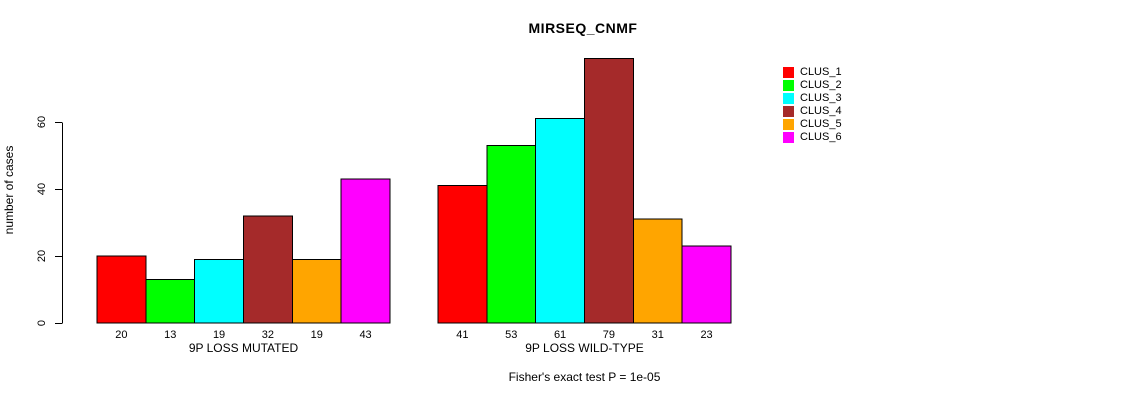 Image resolution: width=1140 pixels, height=400 pixels. I want to click on legend-label: CLUS_6, so click(821, 137).